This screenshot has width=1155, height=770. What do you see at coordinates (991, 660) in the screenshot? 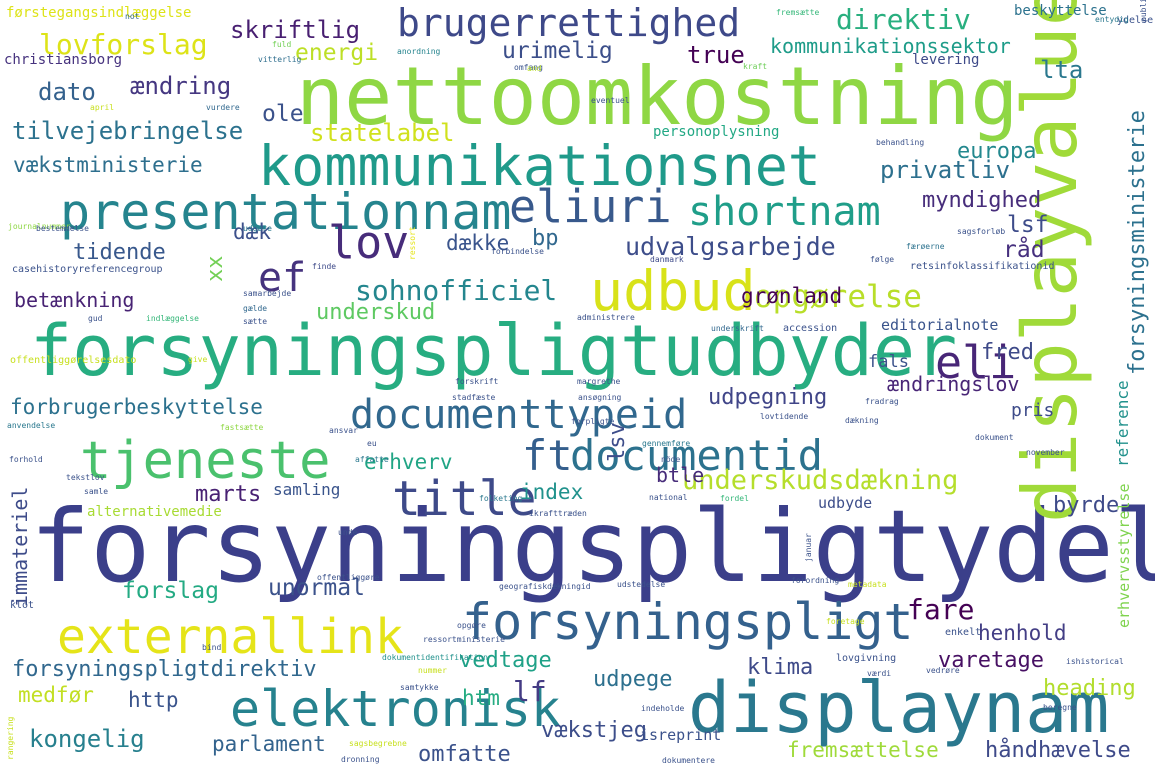
I see `word: varetage` at bounding box center [991, 660].